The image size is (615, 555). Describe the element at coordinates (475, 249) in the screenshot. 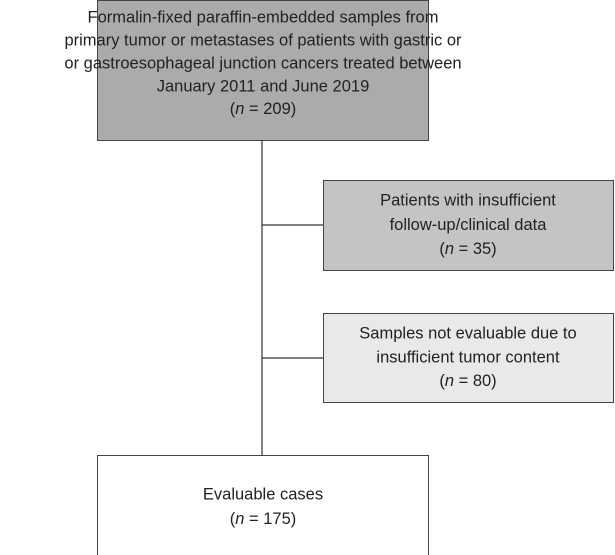

I see `count-rest: = 35)` at that location.